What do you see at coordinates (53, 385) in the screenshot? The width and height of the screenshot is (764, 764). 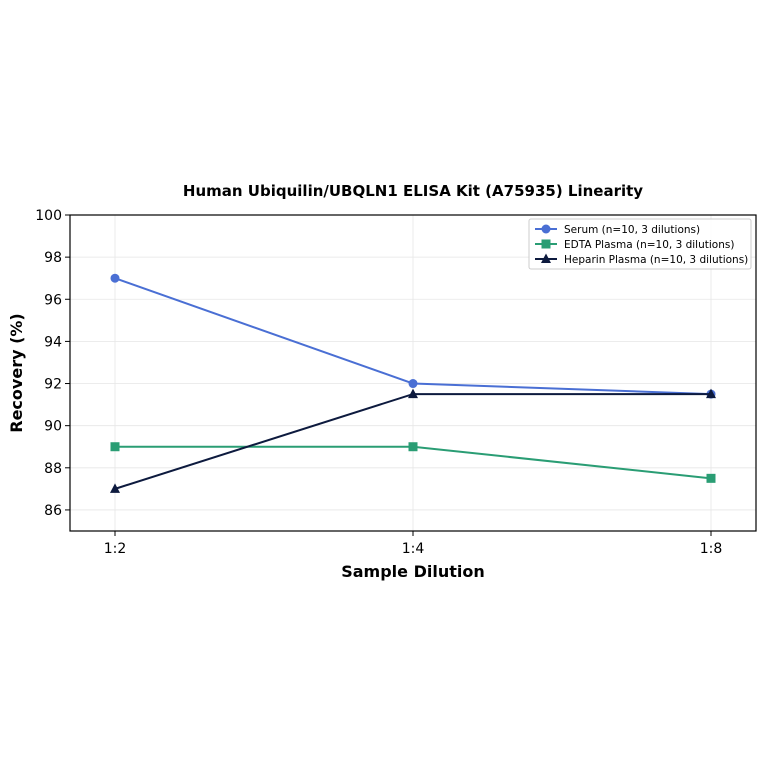 I see `y-tick-label: 92` at bounding box center [53, 385].